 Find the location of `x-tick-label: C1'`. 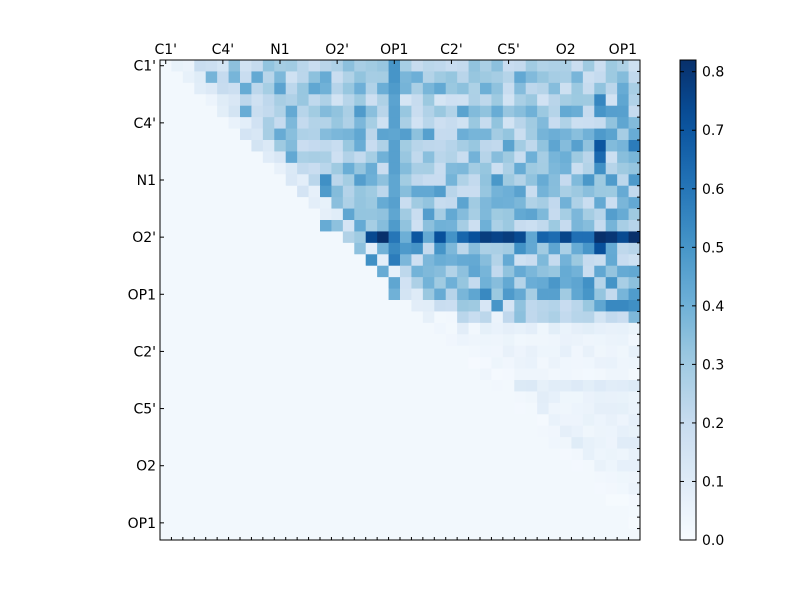

x-tick-label: C1' is located at coordinates (165, 50).